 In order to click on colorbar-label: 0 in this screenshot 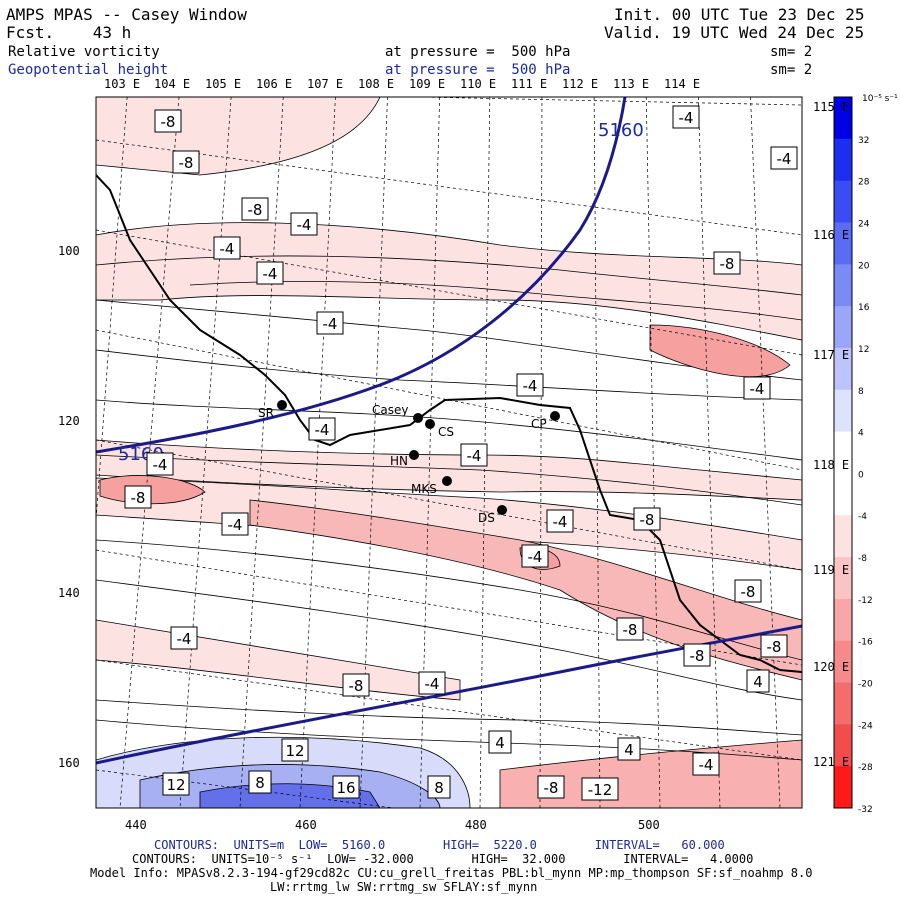, I will do `click(861, 475)`.